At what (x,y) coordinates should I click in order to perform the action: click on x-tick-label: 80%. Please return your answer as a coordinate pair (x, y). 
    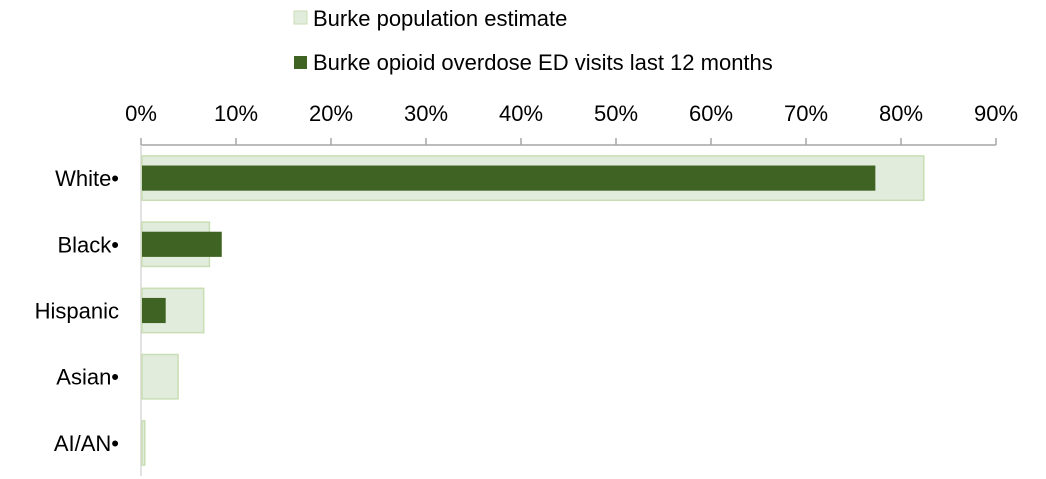
    Looking at the image, I should click on (901, 113).